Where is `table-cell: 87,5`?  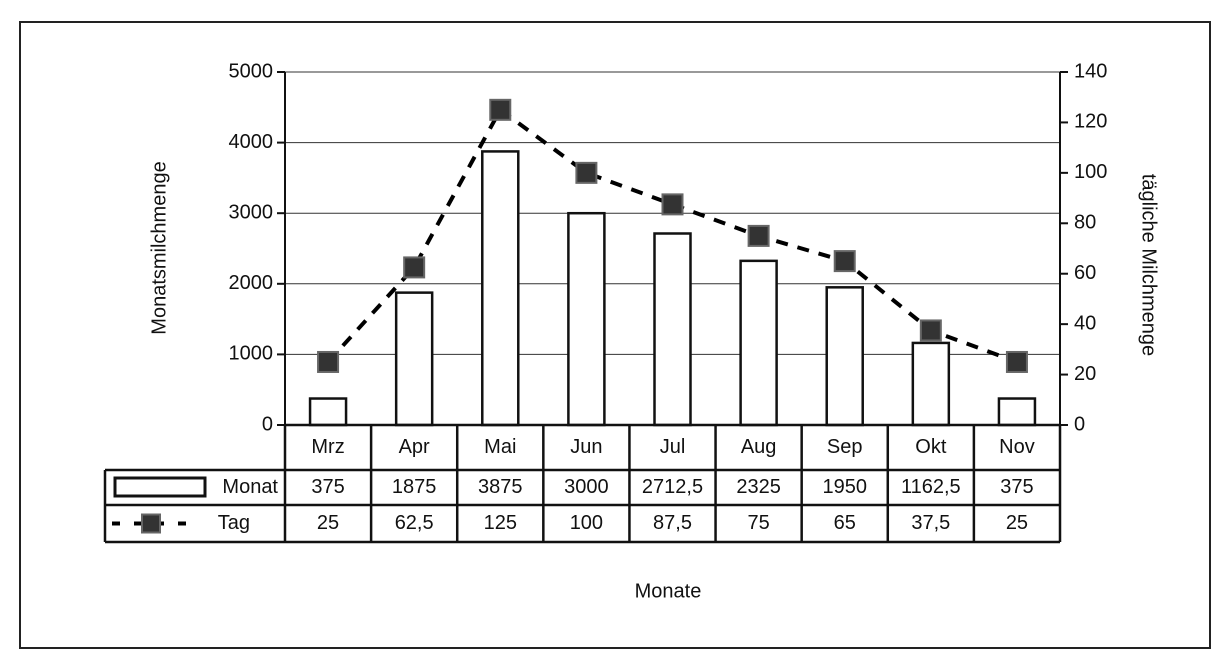 table-cell: 87,5 is located at coordinates (672, 523).